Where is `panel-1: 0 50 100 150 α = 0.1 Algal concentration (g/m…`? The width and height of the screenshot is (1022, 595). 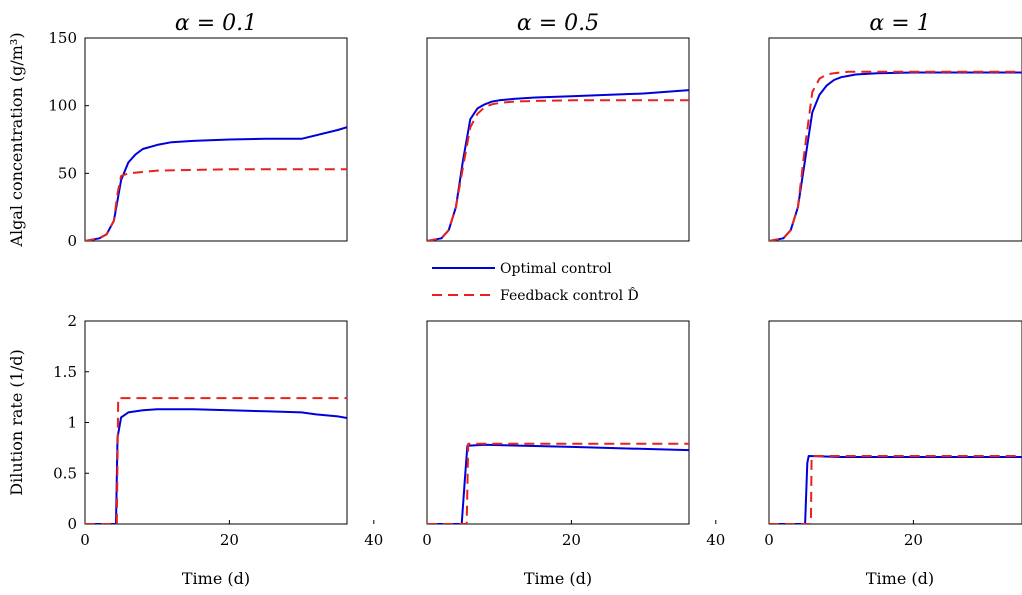
panel-1: 0 50 100 150 α = 0.1 Algal concentration (g/m… is located at coordinates (177, 130).